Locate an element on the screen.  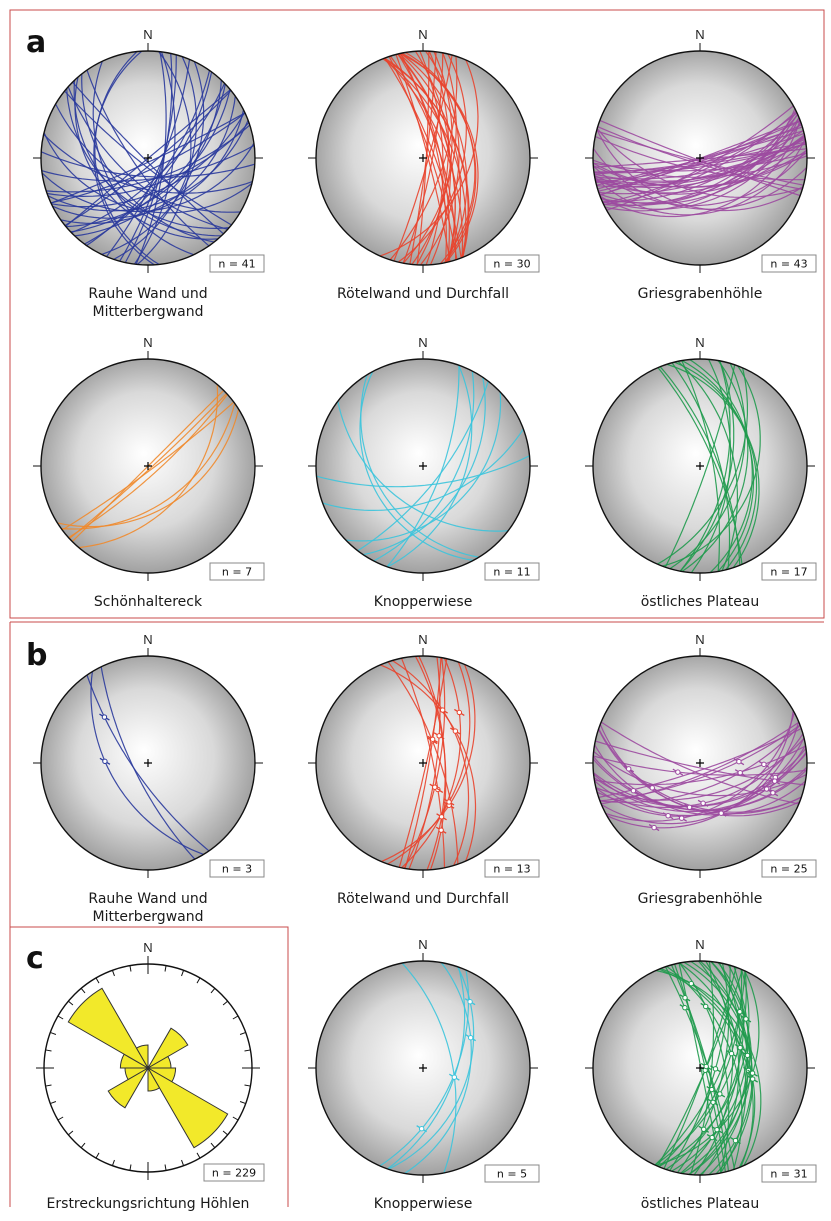
panel-letter-c: c is located at coordinates (35, 958).